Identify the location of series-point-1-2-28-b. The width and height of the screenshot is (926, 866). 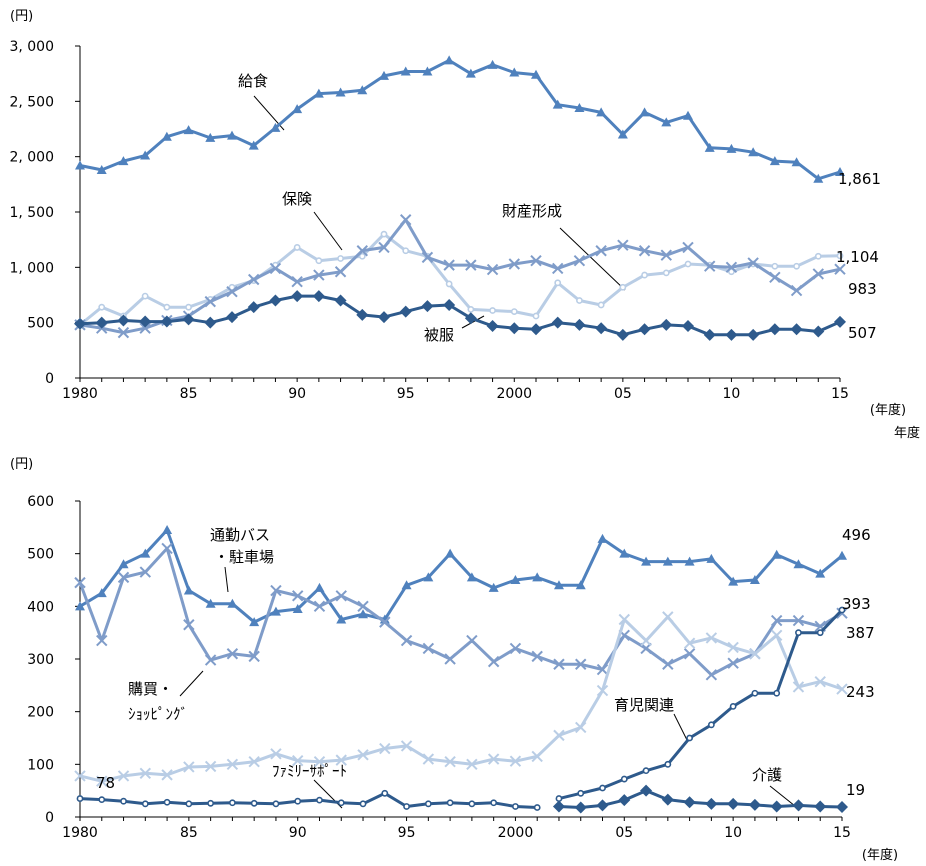
(689, 643).